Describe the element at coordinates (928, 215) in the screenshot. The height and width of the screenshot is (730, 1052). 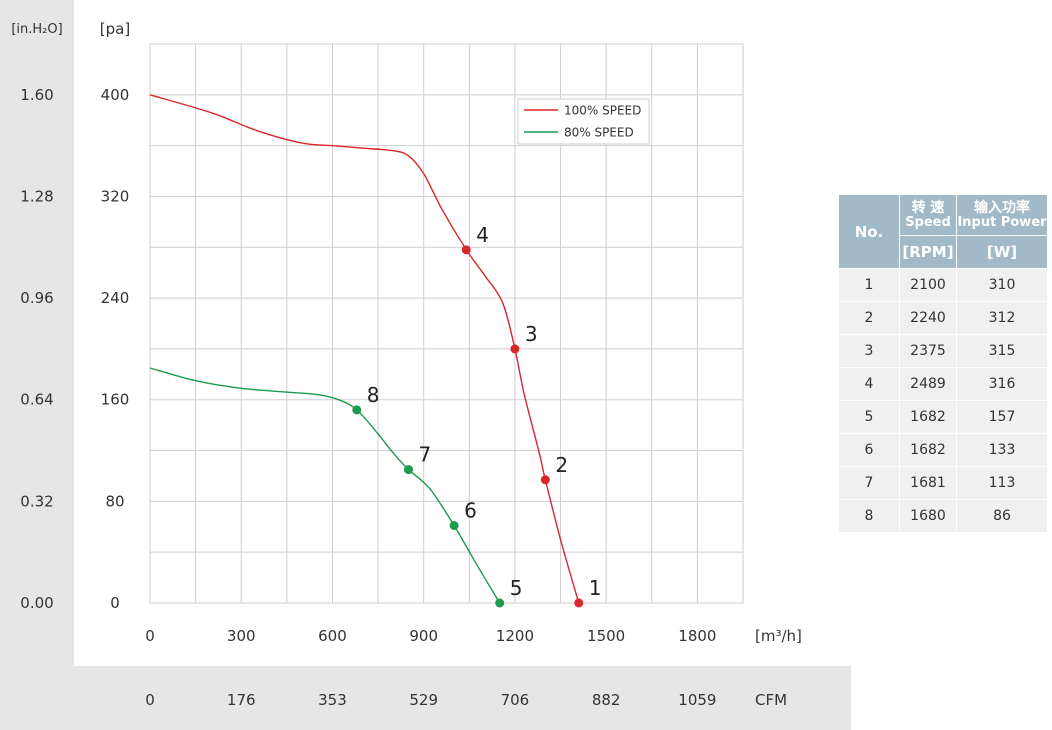
I see `table-header-speed: 转 速 Speed` at that location.